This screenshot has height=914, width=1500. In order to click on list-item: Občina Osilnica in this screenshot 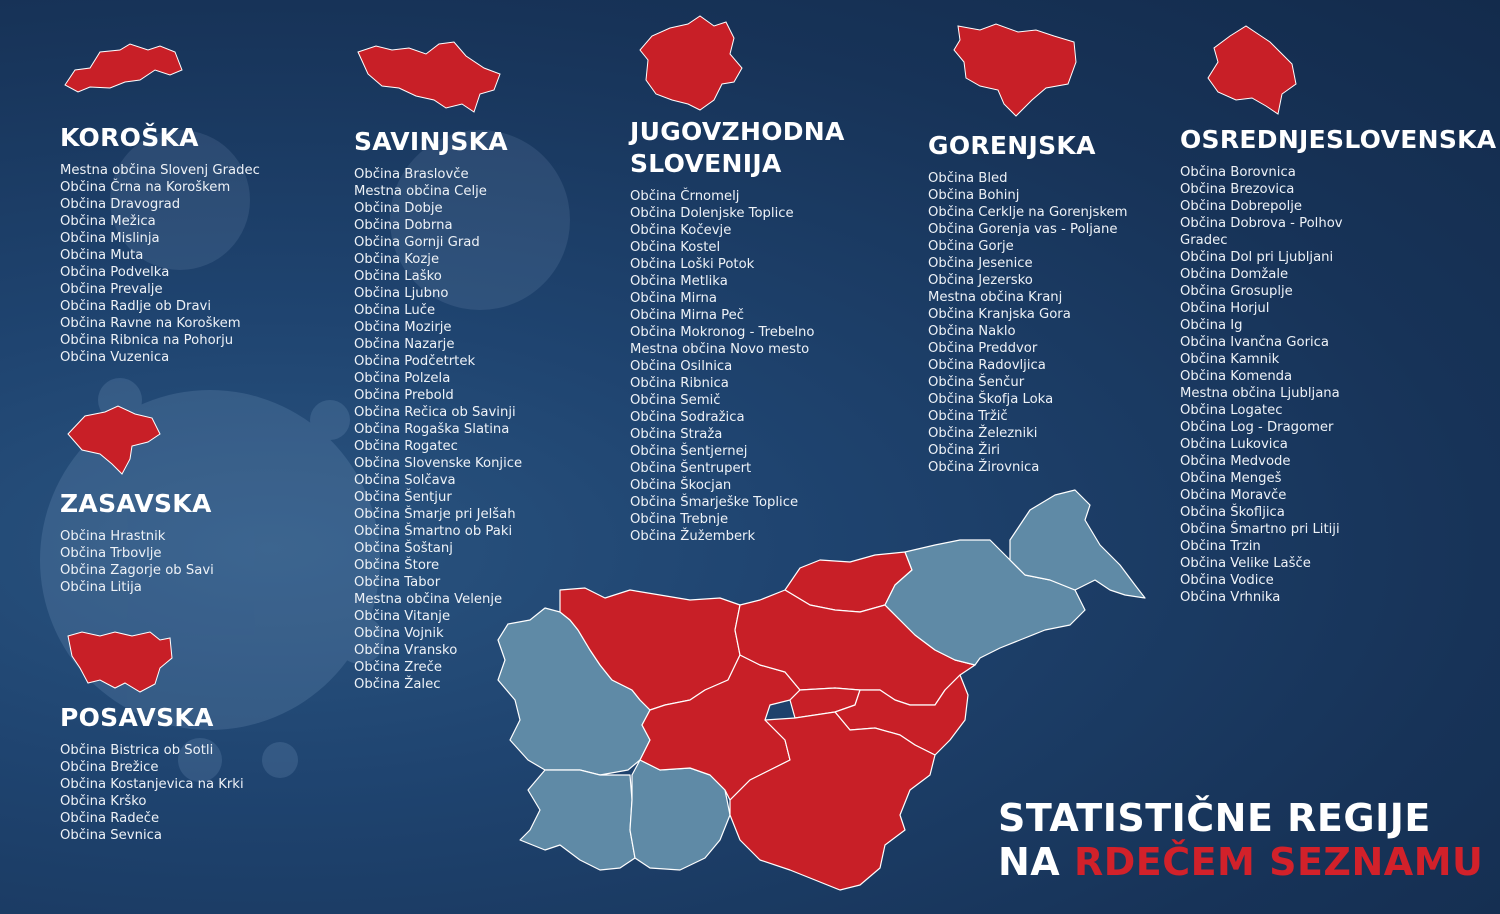, I will do `click(681, 366)`.